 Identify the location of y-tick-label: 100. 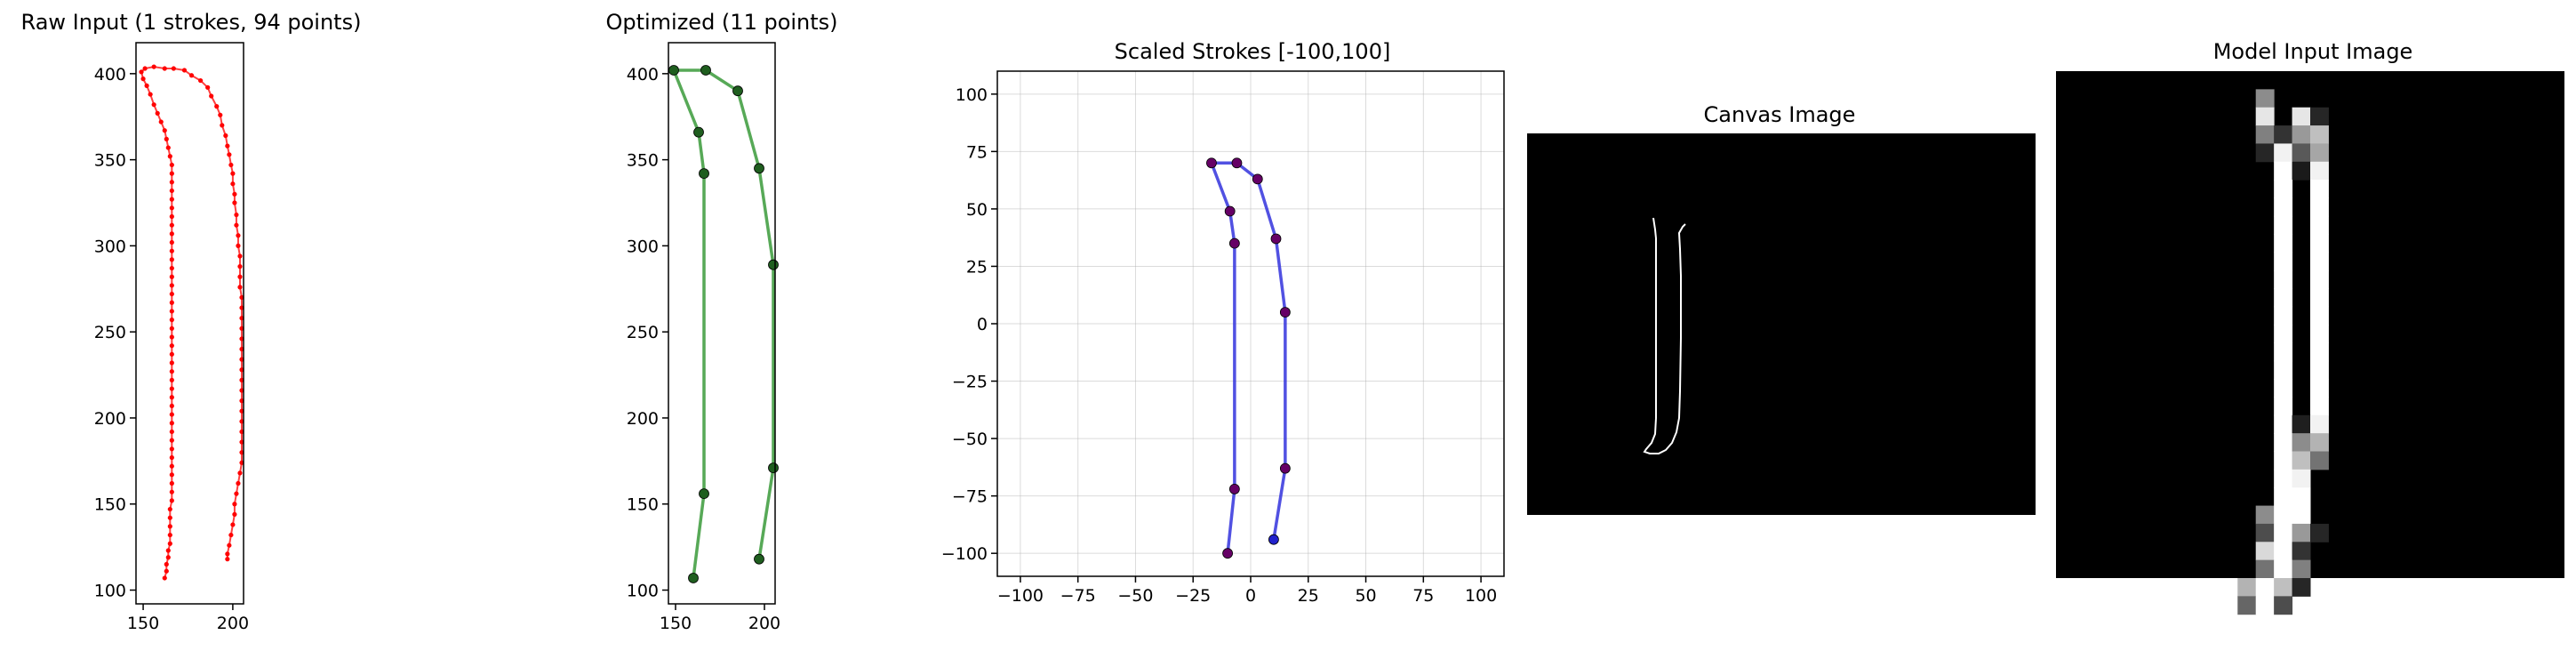
(643, 591).